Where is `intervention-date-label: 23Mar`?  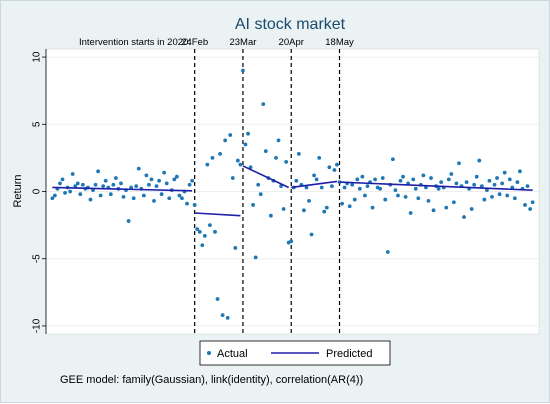
intervention-date-label: 23Mar is located at coordinates (242, 42).